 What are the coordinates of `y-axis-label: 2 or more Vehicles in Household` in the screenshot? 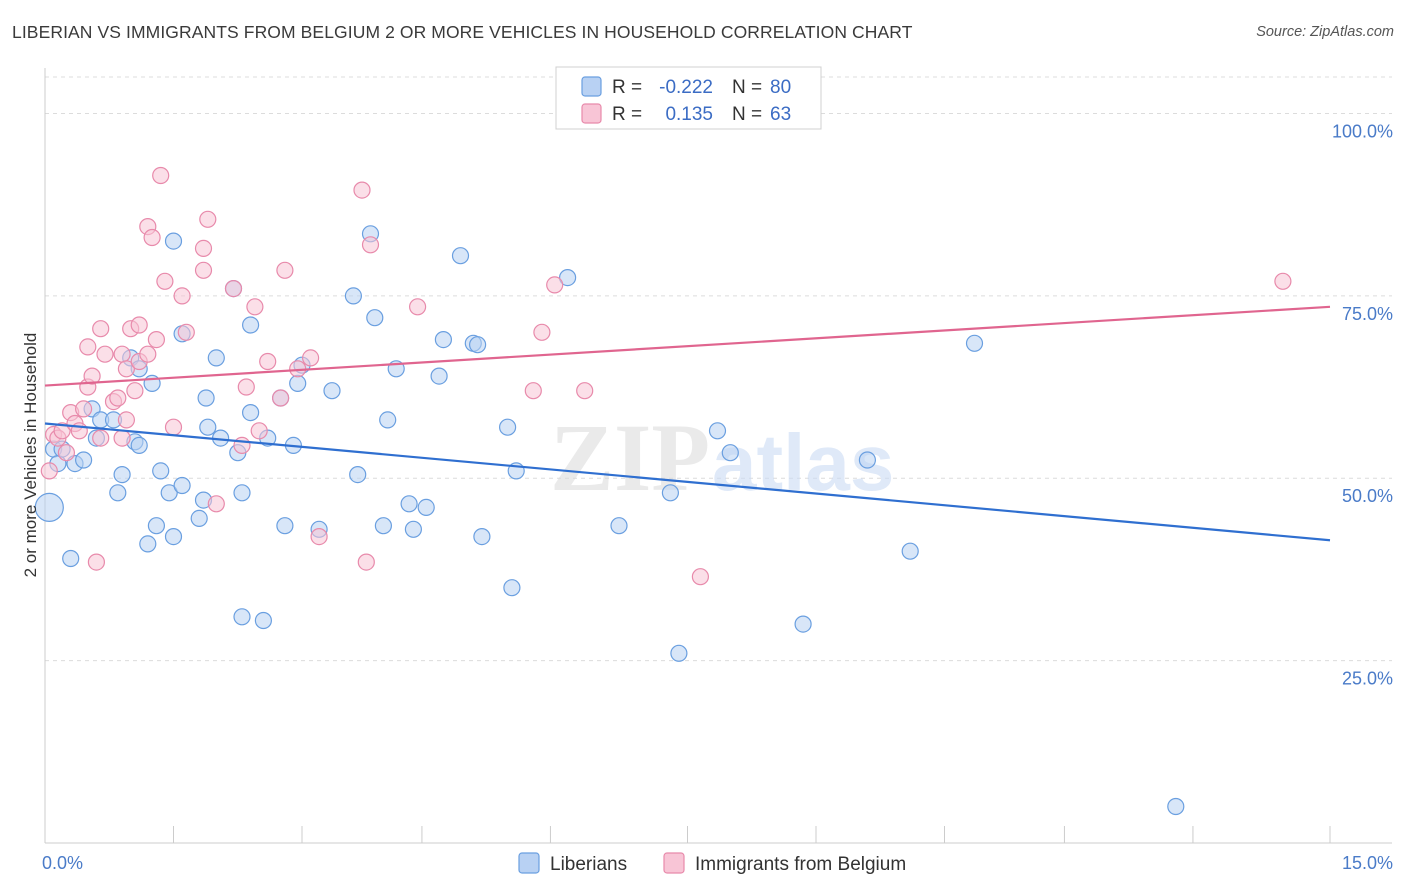 It's located at (30, 455).